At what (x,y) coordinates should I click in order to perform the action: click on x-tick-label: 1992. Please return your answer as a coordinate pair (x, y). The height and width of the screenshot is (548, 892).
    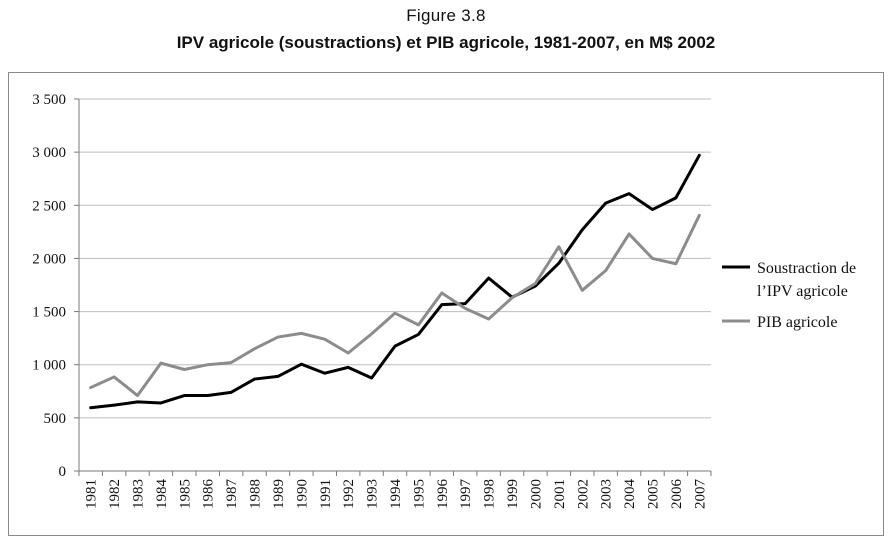
    Looking at the image, I should click on (349, 494).